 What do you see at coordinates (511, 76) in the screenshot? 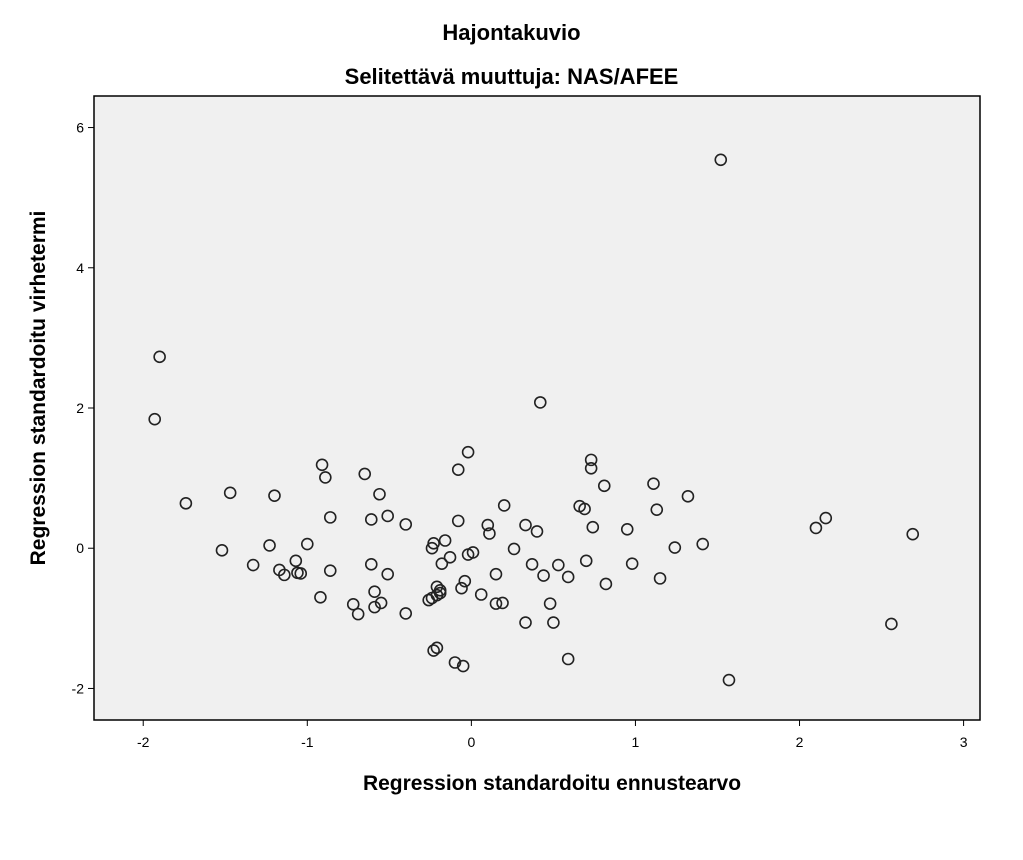
I see `chart-subtitle: Selitettävä muuttuja: NAS/AFEE` at bounding box center [511, 76].